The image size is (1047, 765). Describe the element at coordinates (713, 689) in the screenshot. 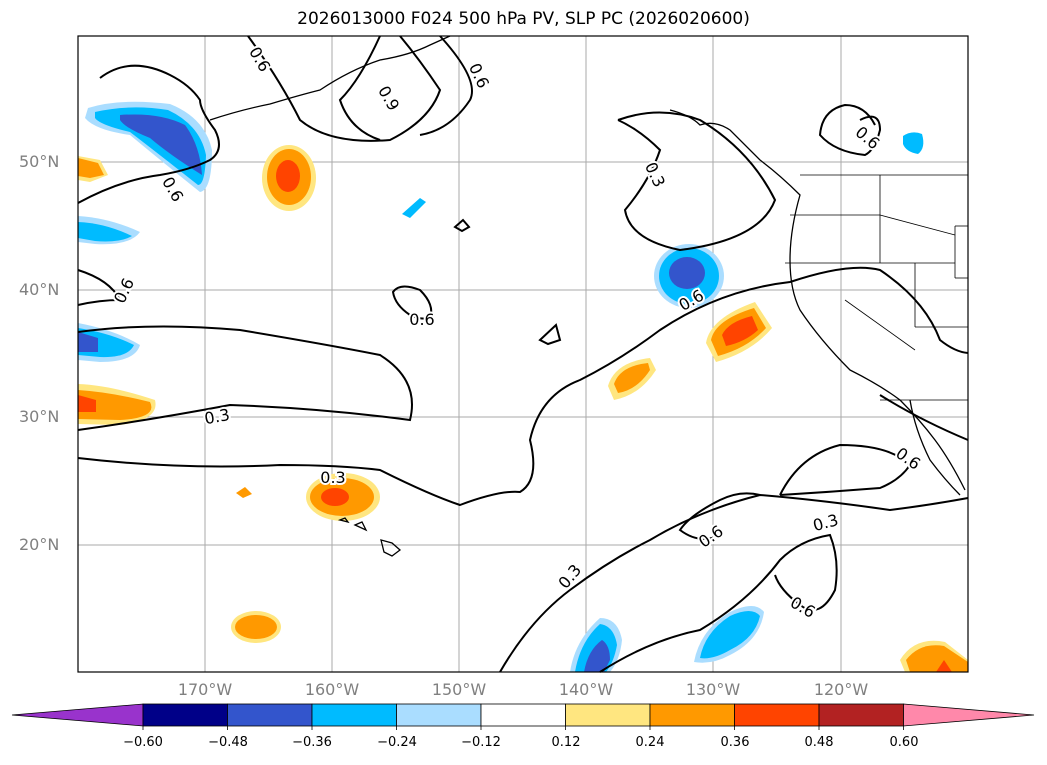

I see `lon-label: 130°W` at that location.